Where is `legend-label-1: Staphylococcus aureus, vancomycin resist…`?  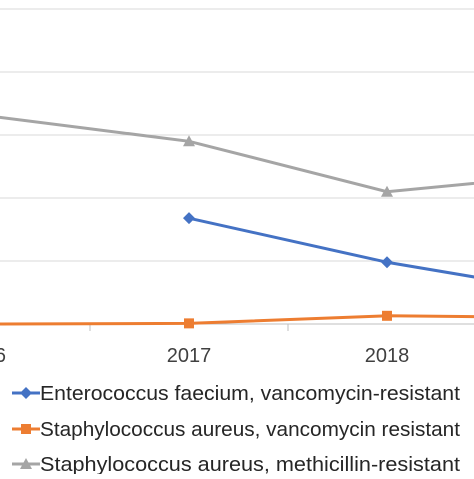 legend-label-1: Staphylococcus aureus, vancomycin resist… is located at coordinates (250, 430).